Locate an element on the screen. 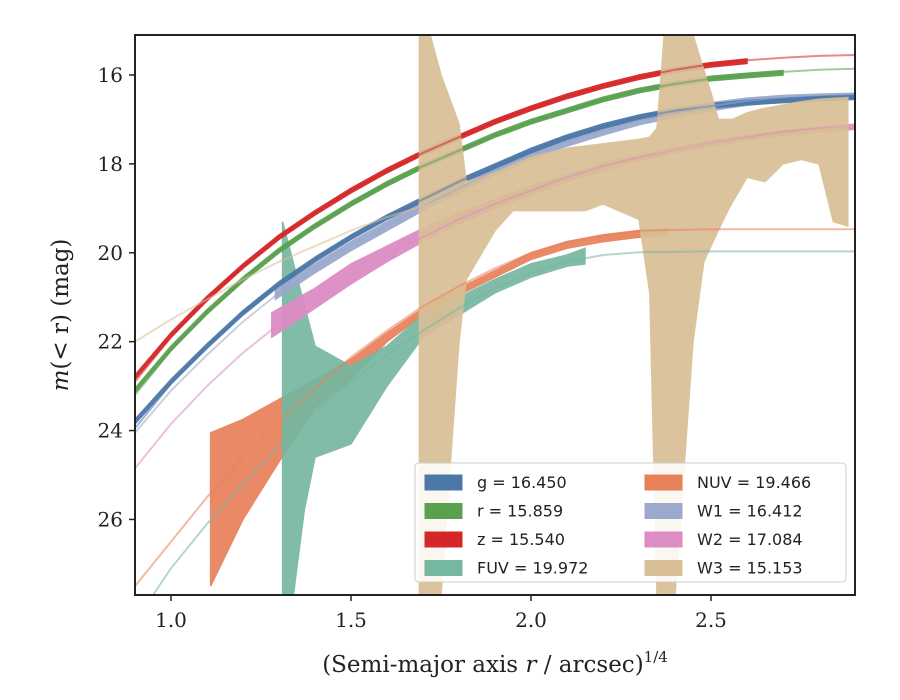 The width and height of the screenshot is (900, 700). y-tick-label: 26 is located at coordinates (110, 519).